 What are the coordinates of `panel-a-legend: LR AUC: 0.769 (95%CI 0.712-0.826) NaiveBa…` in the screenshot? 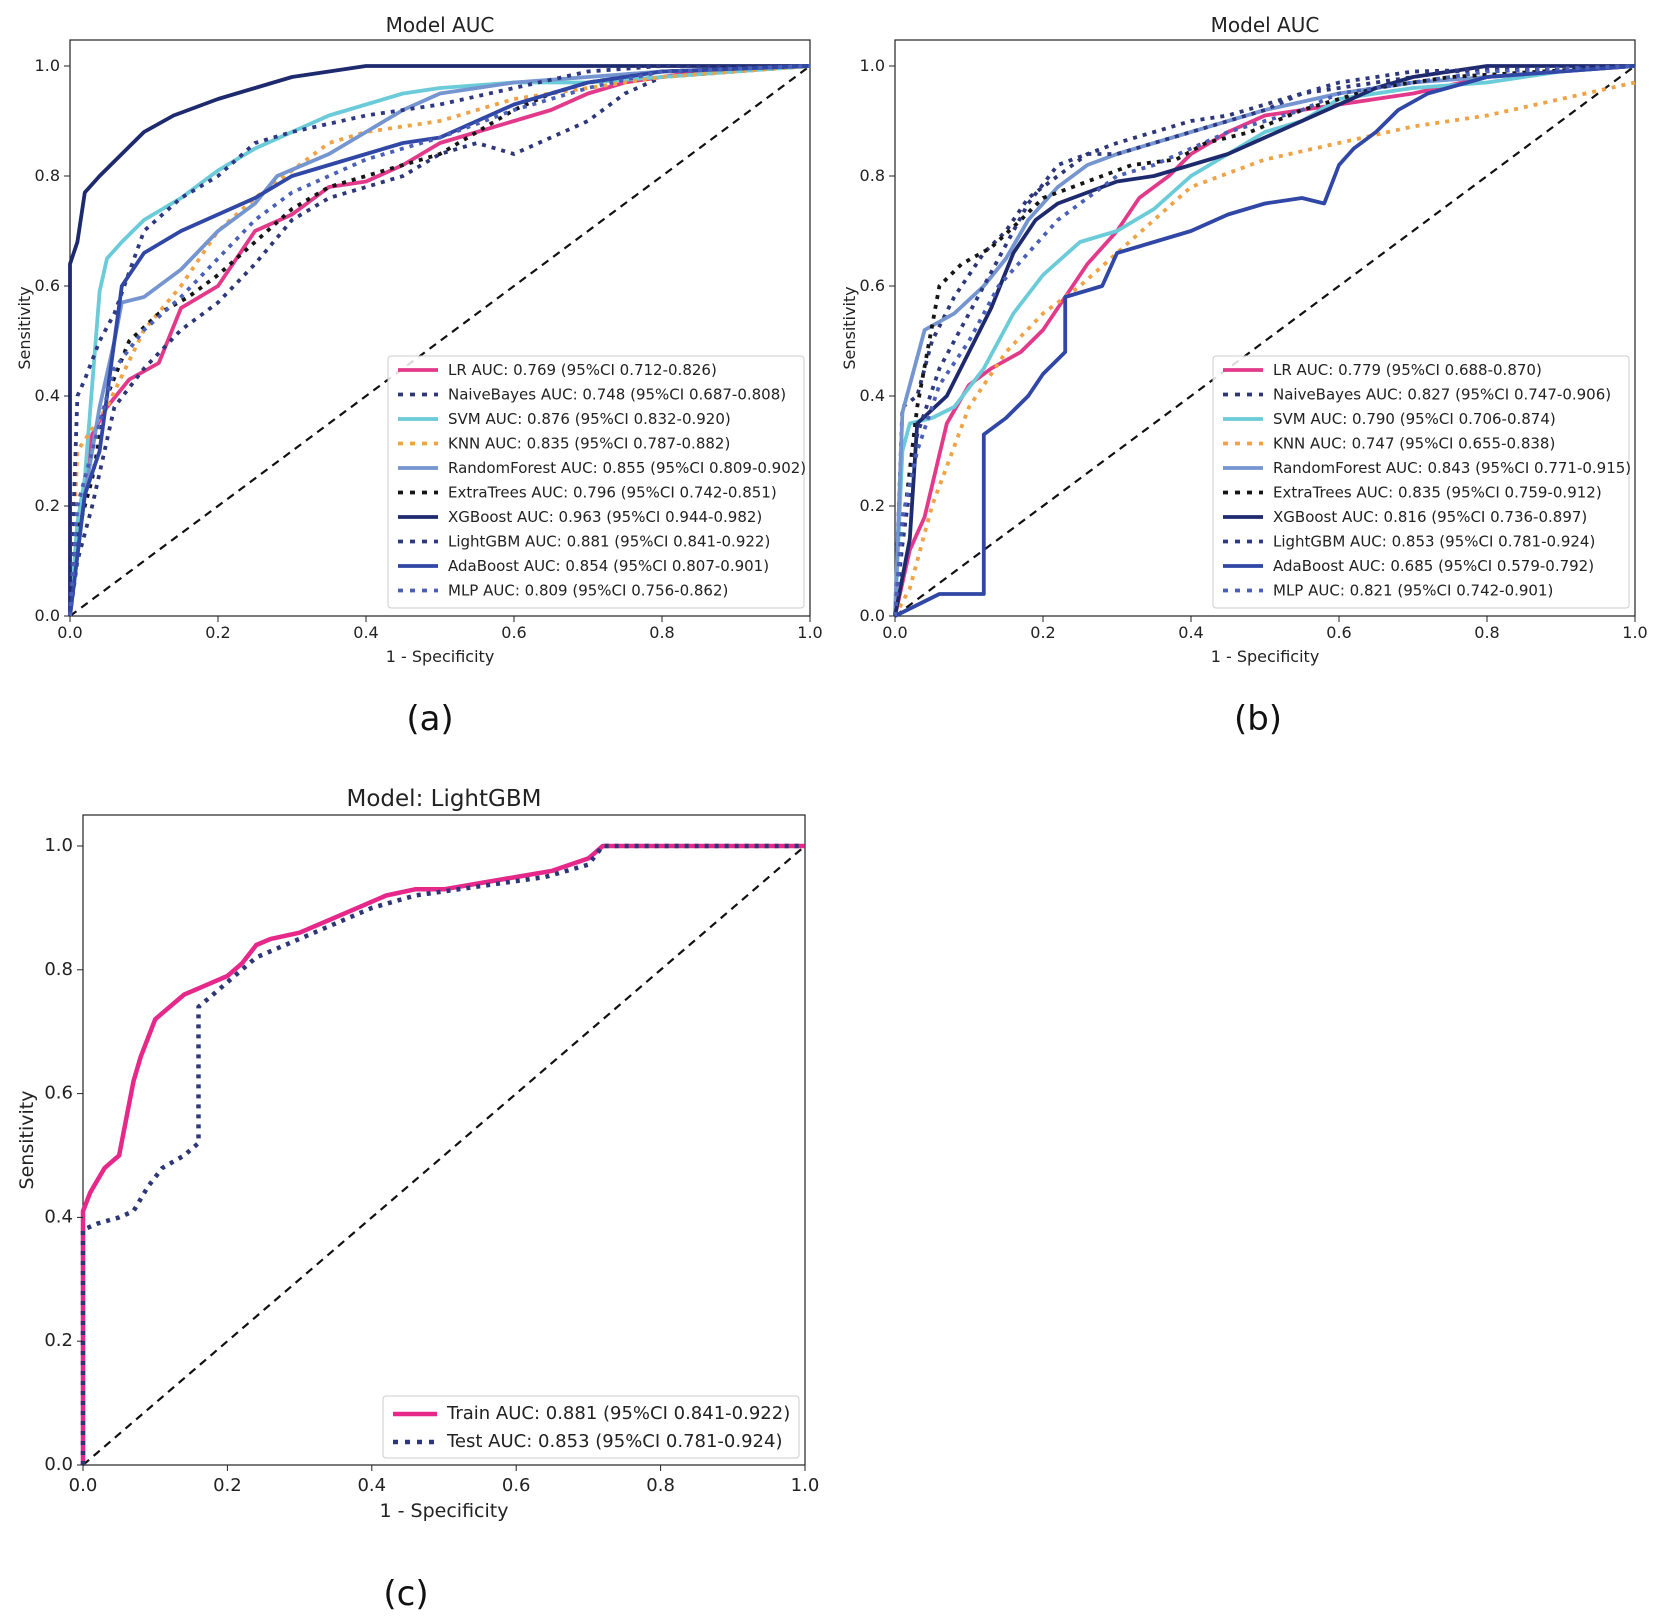 It's located at (596, 482).